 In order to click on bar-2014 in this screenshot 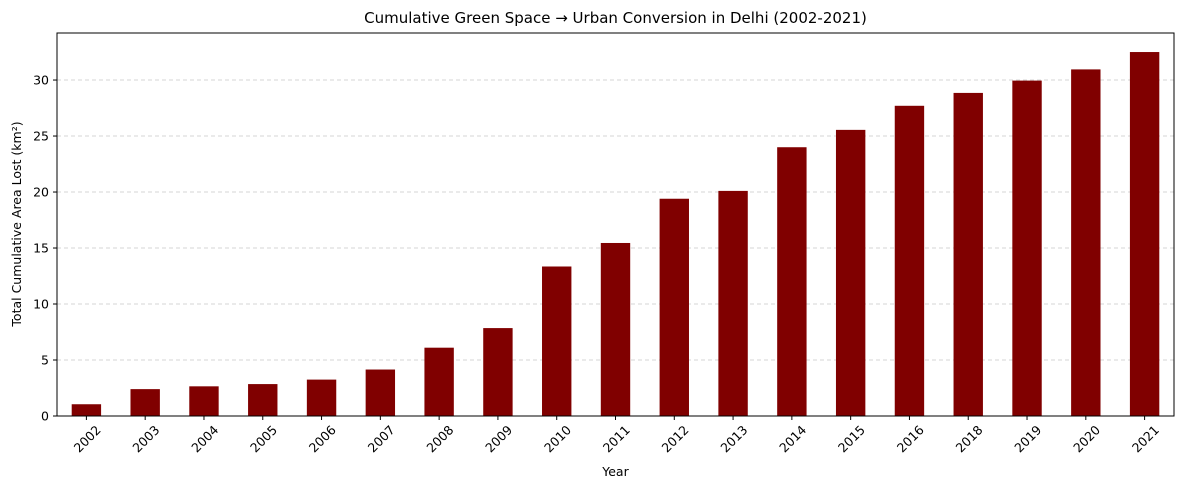, I will do `click(792, 281)`.